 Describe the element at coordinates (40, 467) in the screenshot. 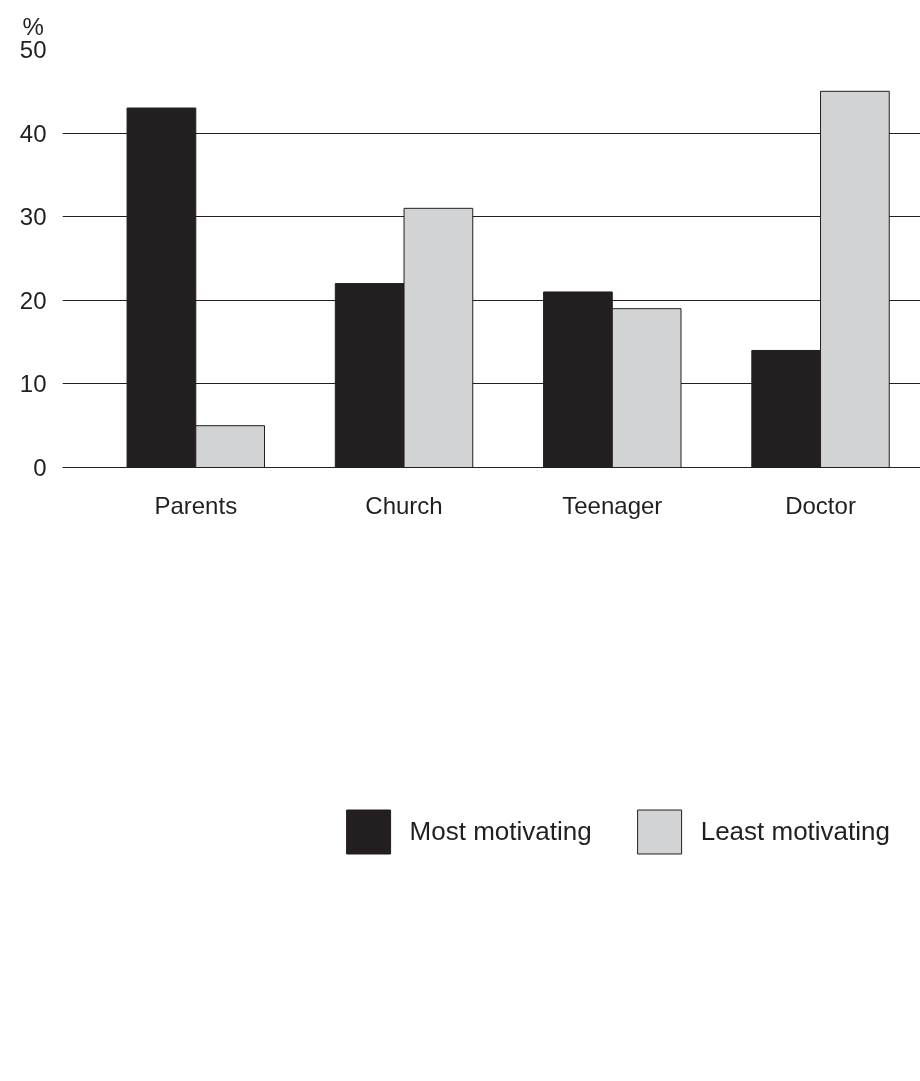

I see `y-tick-label: 0` at that location.